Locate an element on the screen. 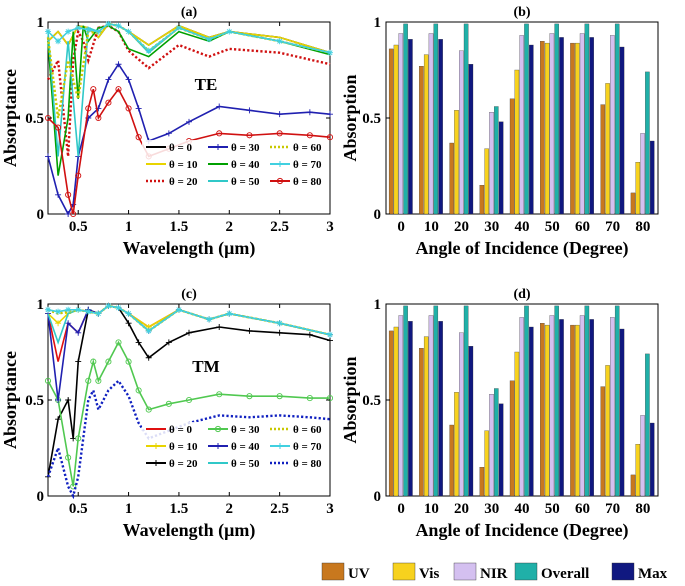 The image size is (685, 586). y-axis-label-c: Absorptance is located at coordinates (10, 400).